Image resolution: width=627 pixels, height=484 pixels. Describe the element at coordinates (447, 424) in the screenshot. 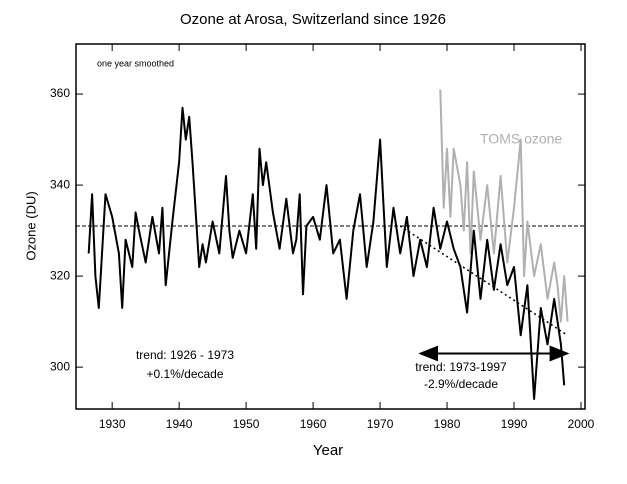

I see `x-tick-label: 1980` at that location.